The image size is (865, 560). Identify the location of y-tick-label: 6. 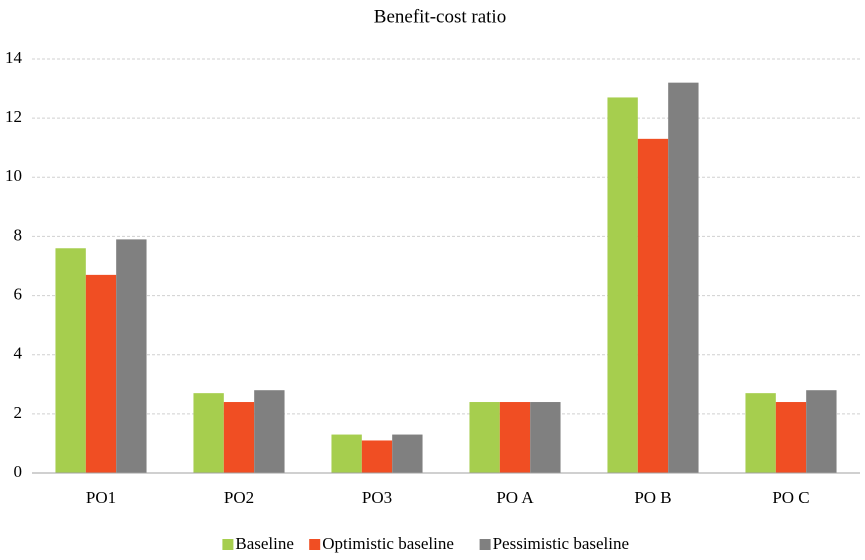
(18, 293).